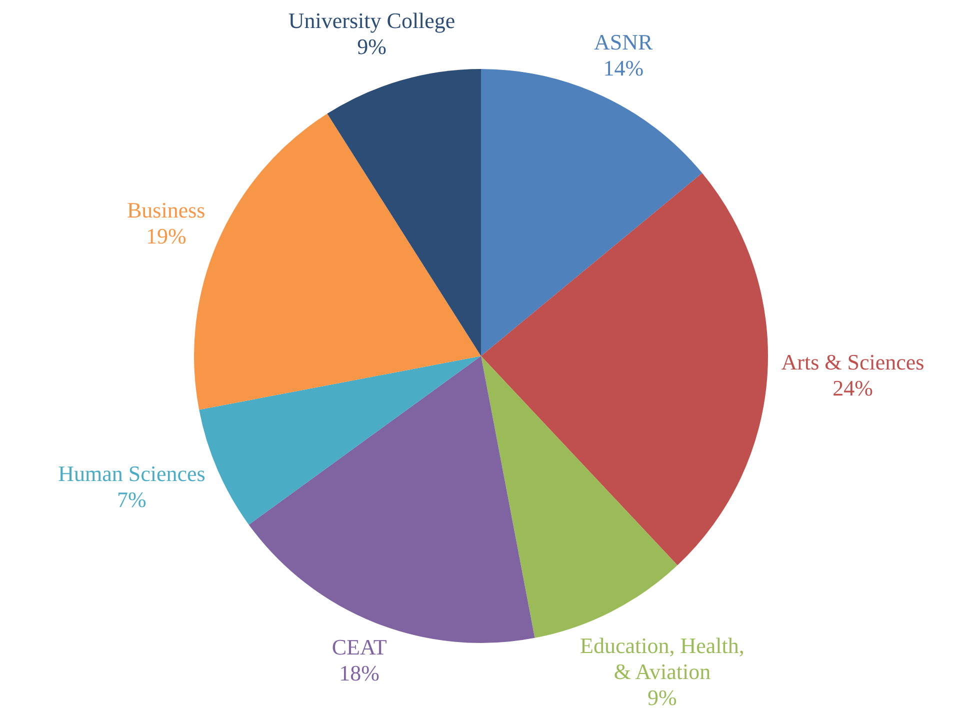 The width and height of the screenshot is (971, 714). What do you see at coordinates (131, 499) in the screenshot?
I see `data-label: 7%` at bounding box center [131, 499].